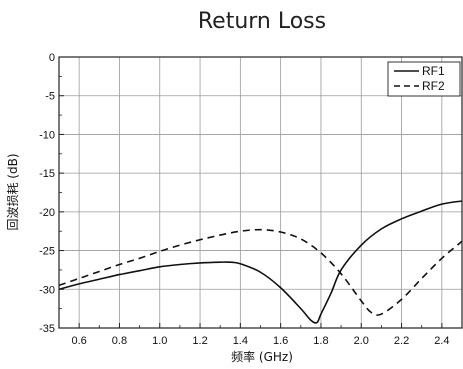 This screenshot has width=463, height=369. Describe the element at coordinates (361, 341) in the screenshot. I see `x-tick-label: 2.0` at that location.